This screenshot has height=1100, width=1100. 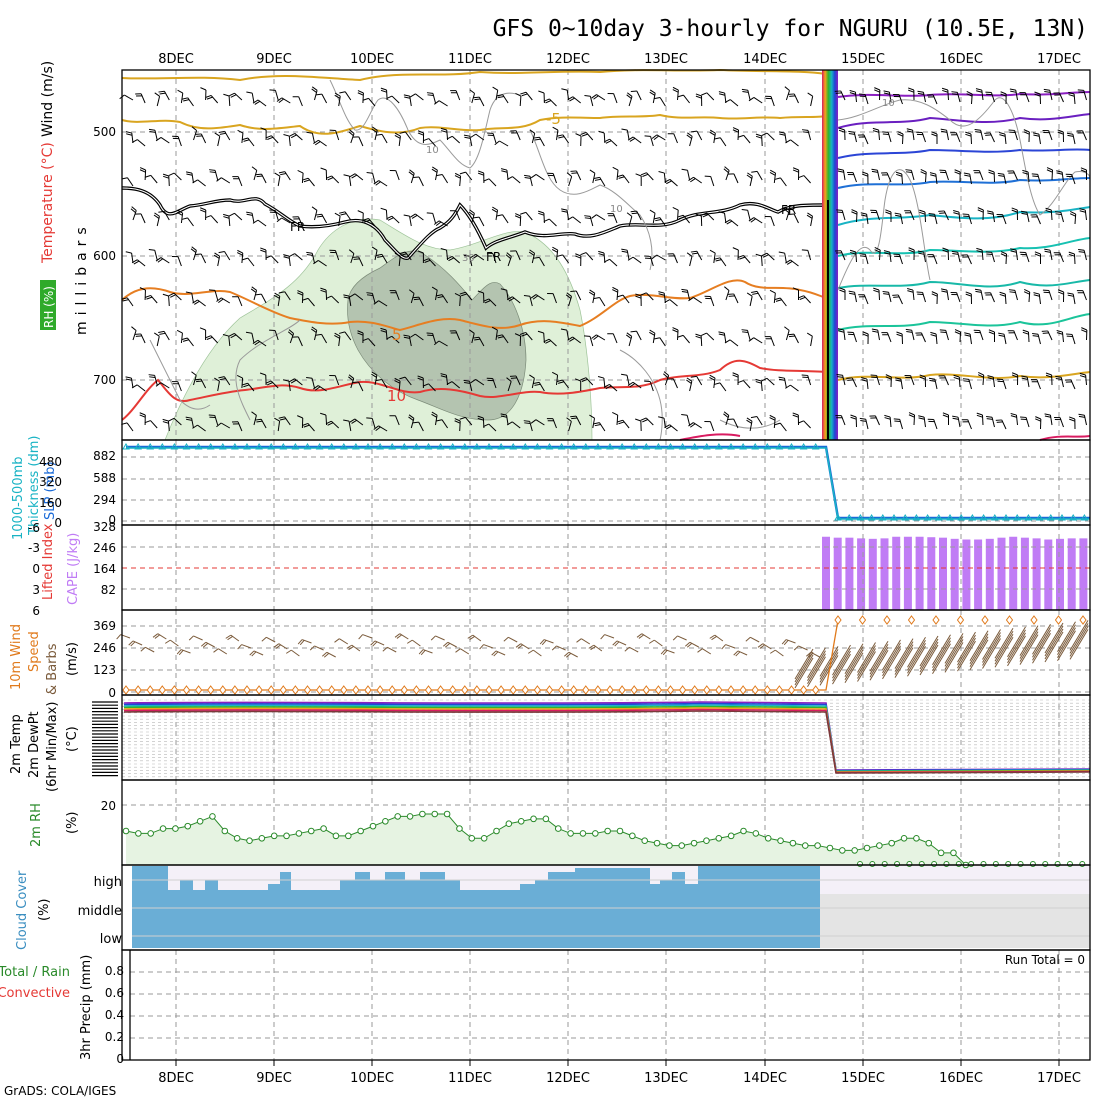 I want to click on wind-marker, so click(x=501, y=690).